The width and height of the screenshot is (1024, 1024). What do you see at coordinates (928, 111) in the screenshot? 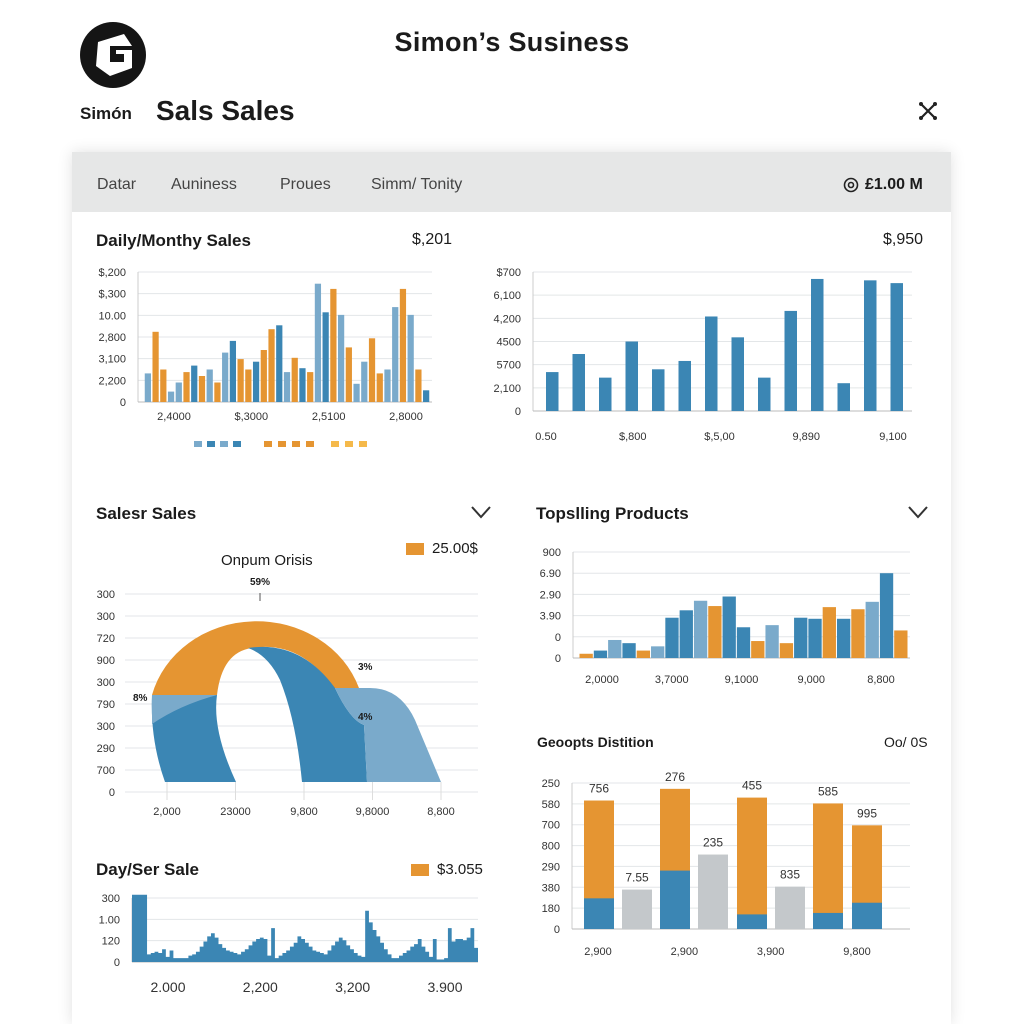
I see `close-icon` at bounding box center [928, 111].